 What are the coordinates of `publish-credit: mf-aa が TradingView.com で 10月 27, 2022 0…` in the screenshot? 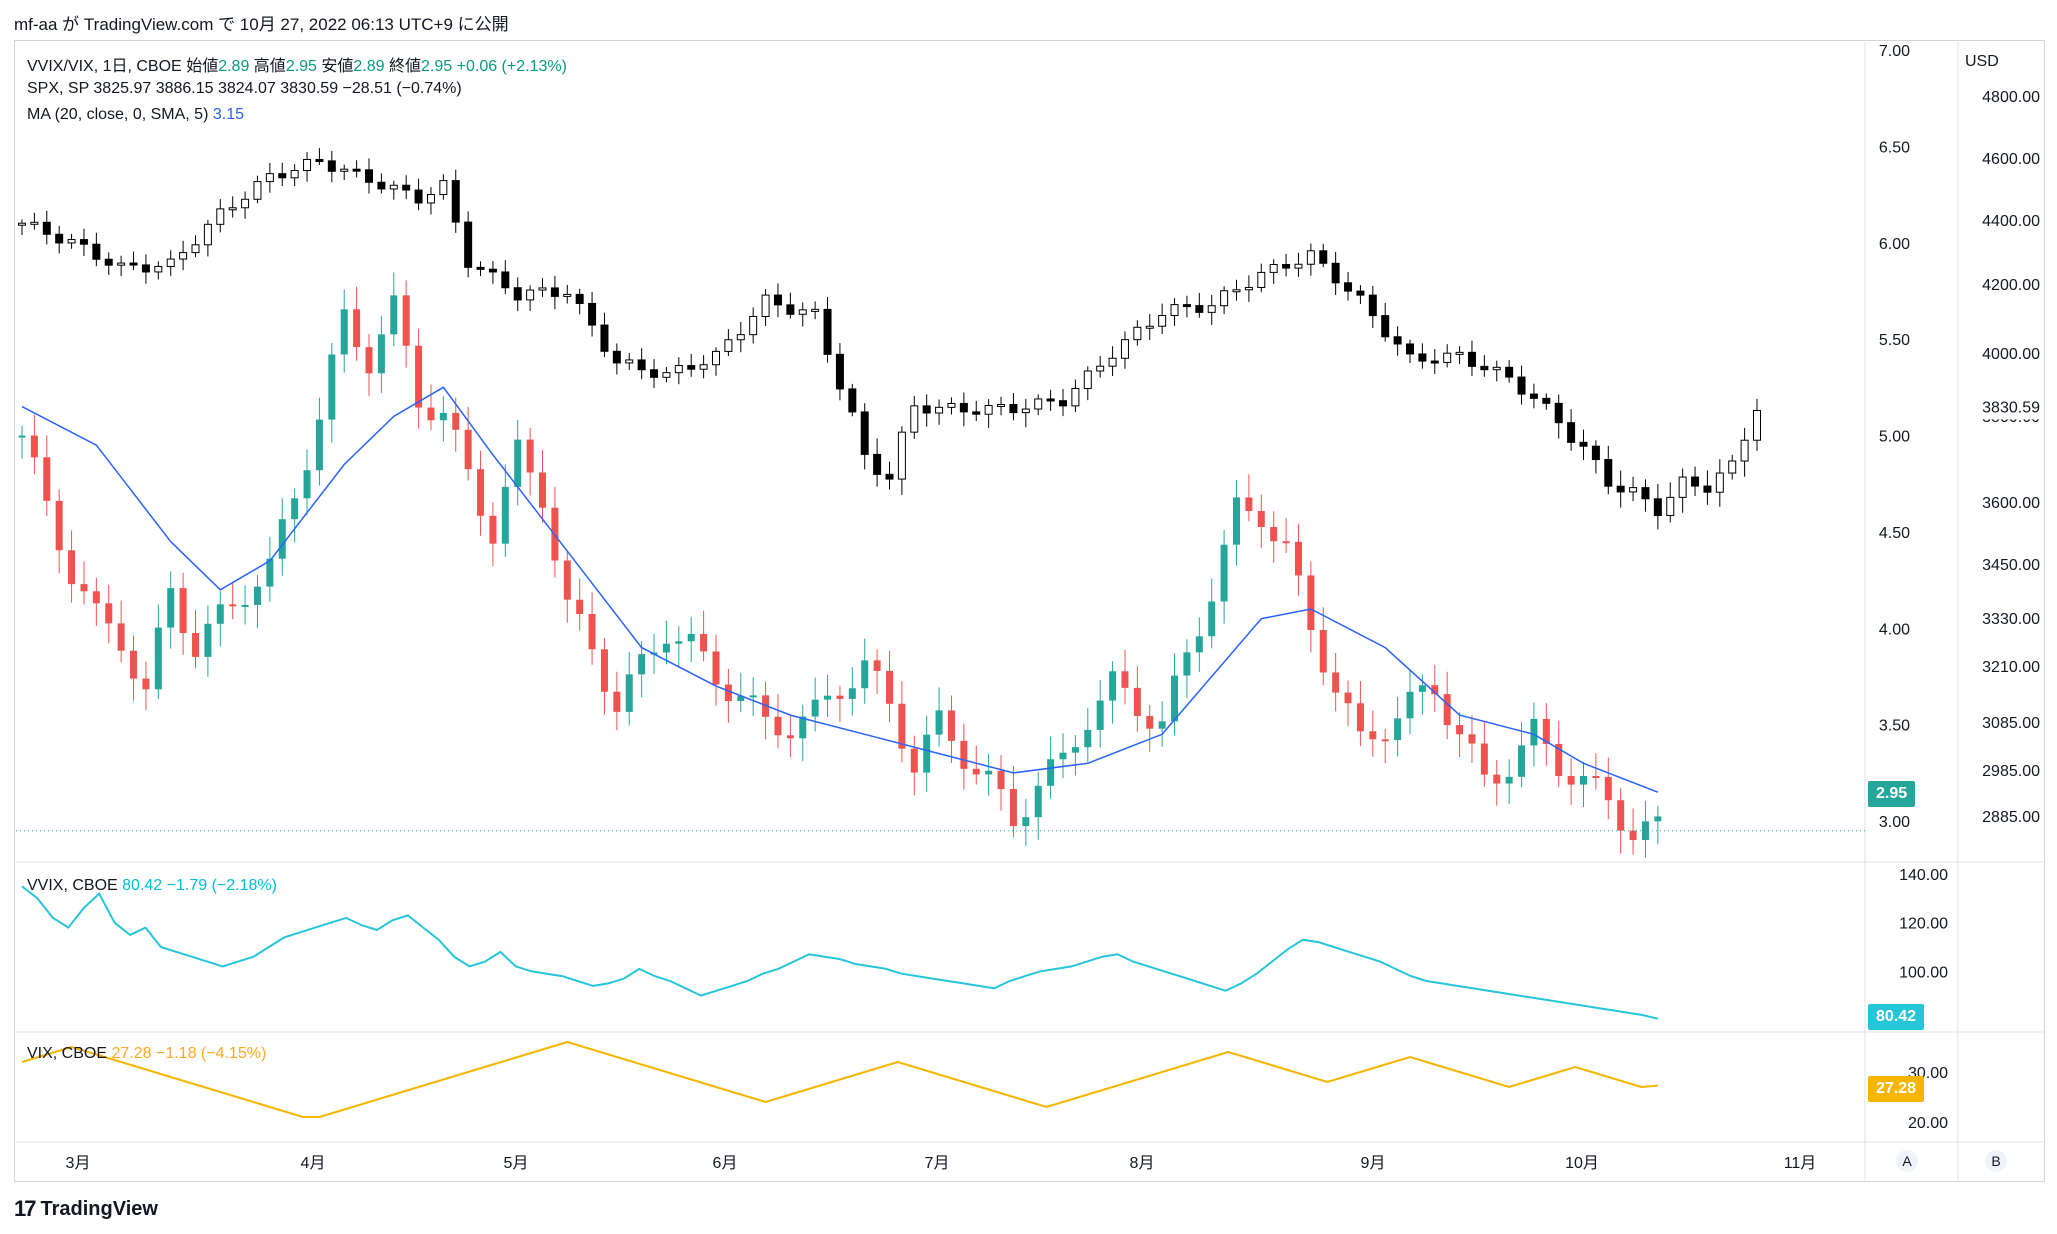 It's located at (261, 24).